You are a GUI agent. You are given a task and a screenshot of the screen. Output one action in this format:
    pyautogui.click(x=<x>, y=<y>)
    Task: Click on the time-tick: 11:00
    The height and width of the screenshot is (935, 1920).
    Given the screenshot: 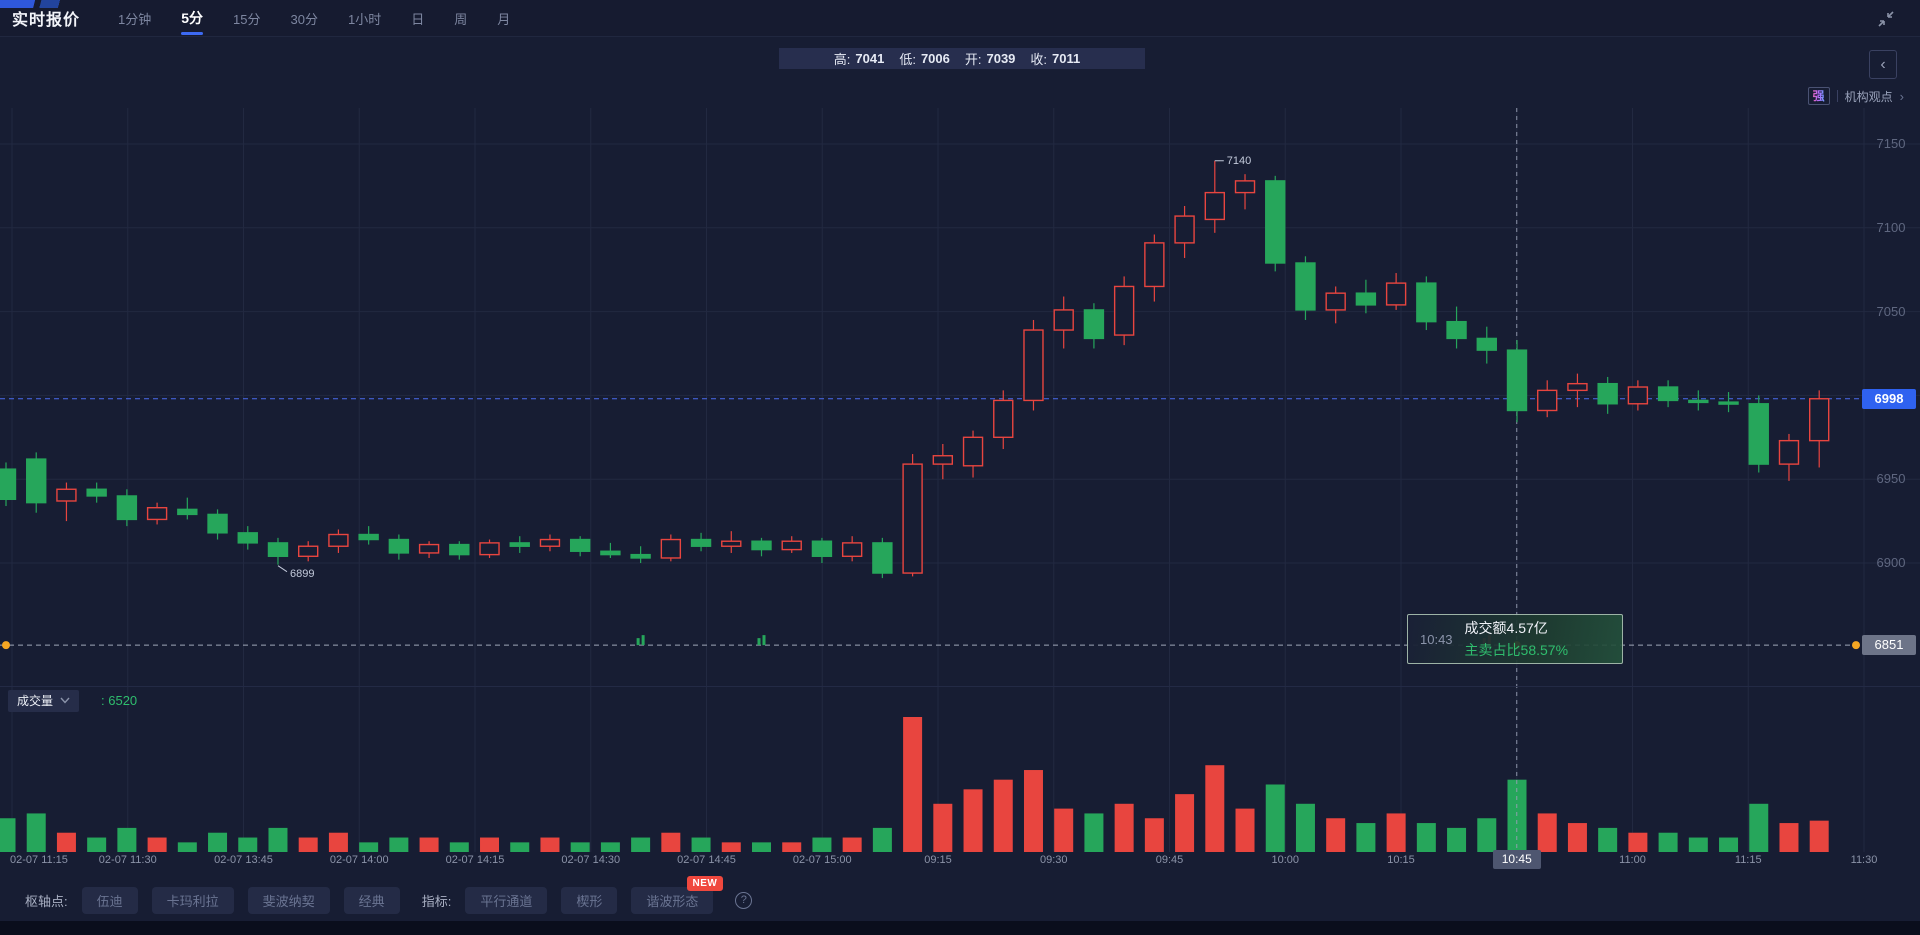 What is the action you would take?
    pyautogui.click(x=1632, y=860)
    